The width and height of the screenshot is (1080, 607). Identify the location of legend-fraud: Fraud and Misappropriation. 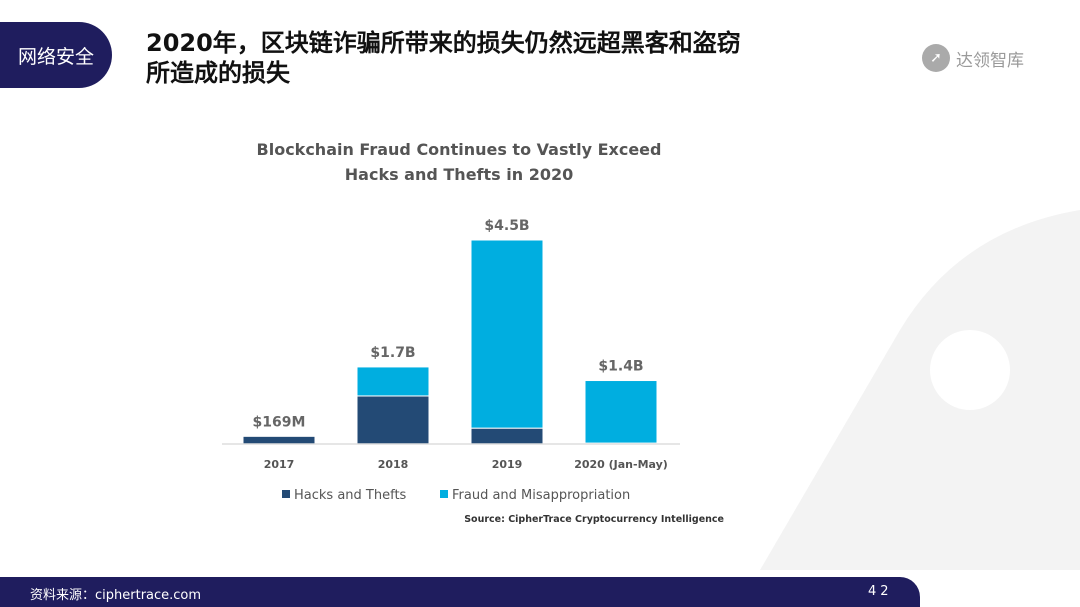
(541, 495).